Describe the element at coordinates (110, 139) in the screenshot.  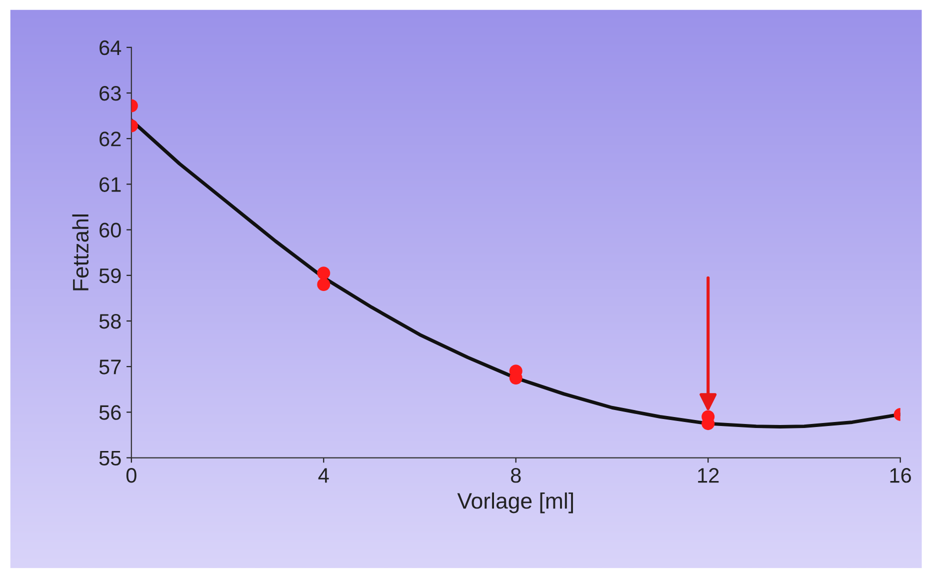
I see `y-tick-label: 62` at that location.